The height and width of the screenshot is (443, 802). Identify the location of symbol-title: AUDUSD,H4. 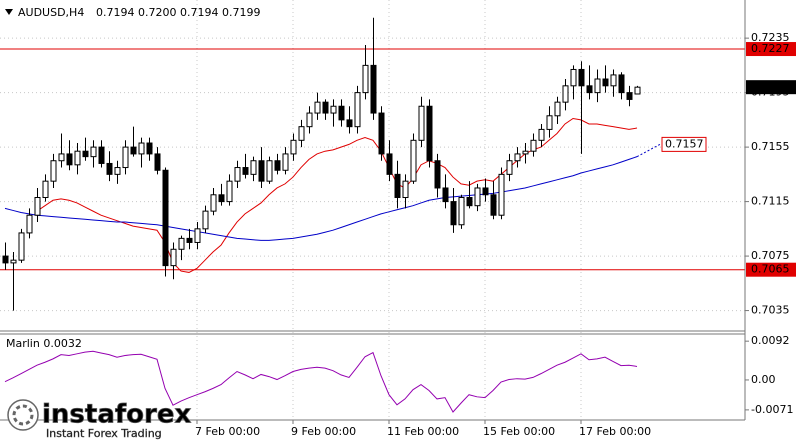
(51, 12).